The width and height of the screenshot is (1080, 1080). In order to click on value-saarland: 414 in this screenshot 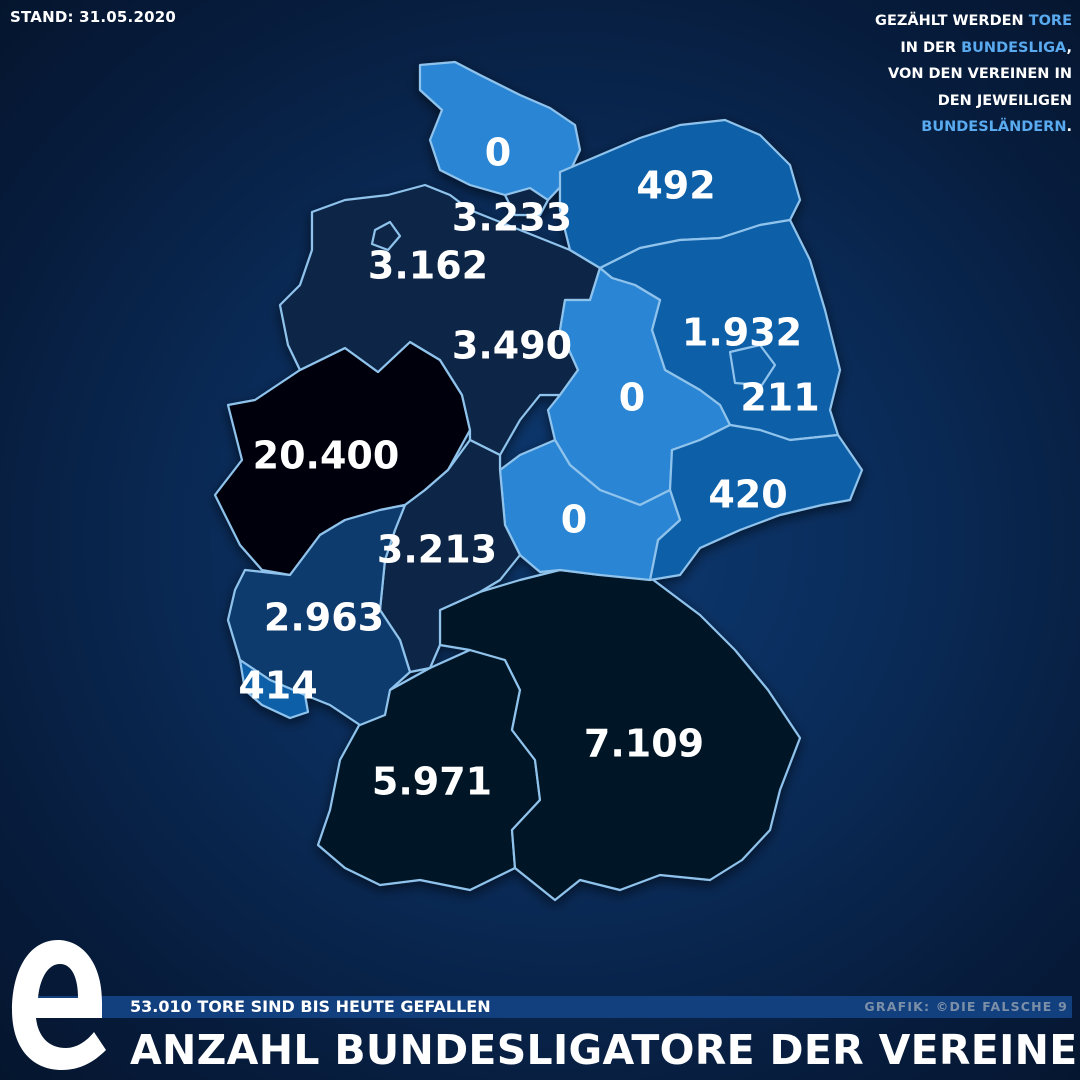, I will do `click(277, 686)`.